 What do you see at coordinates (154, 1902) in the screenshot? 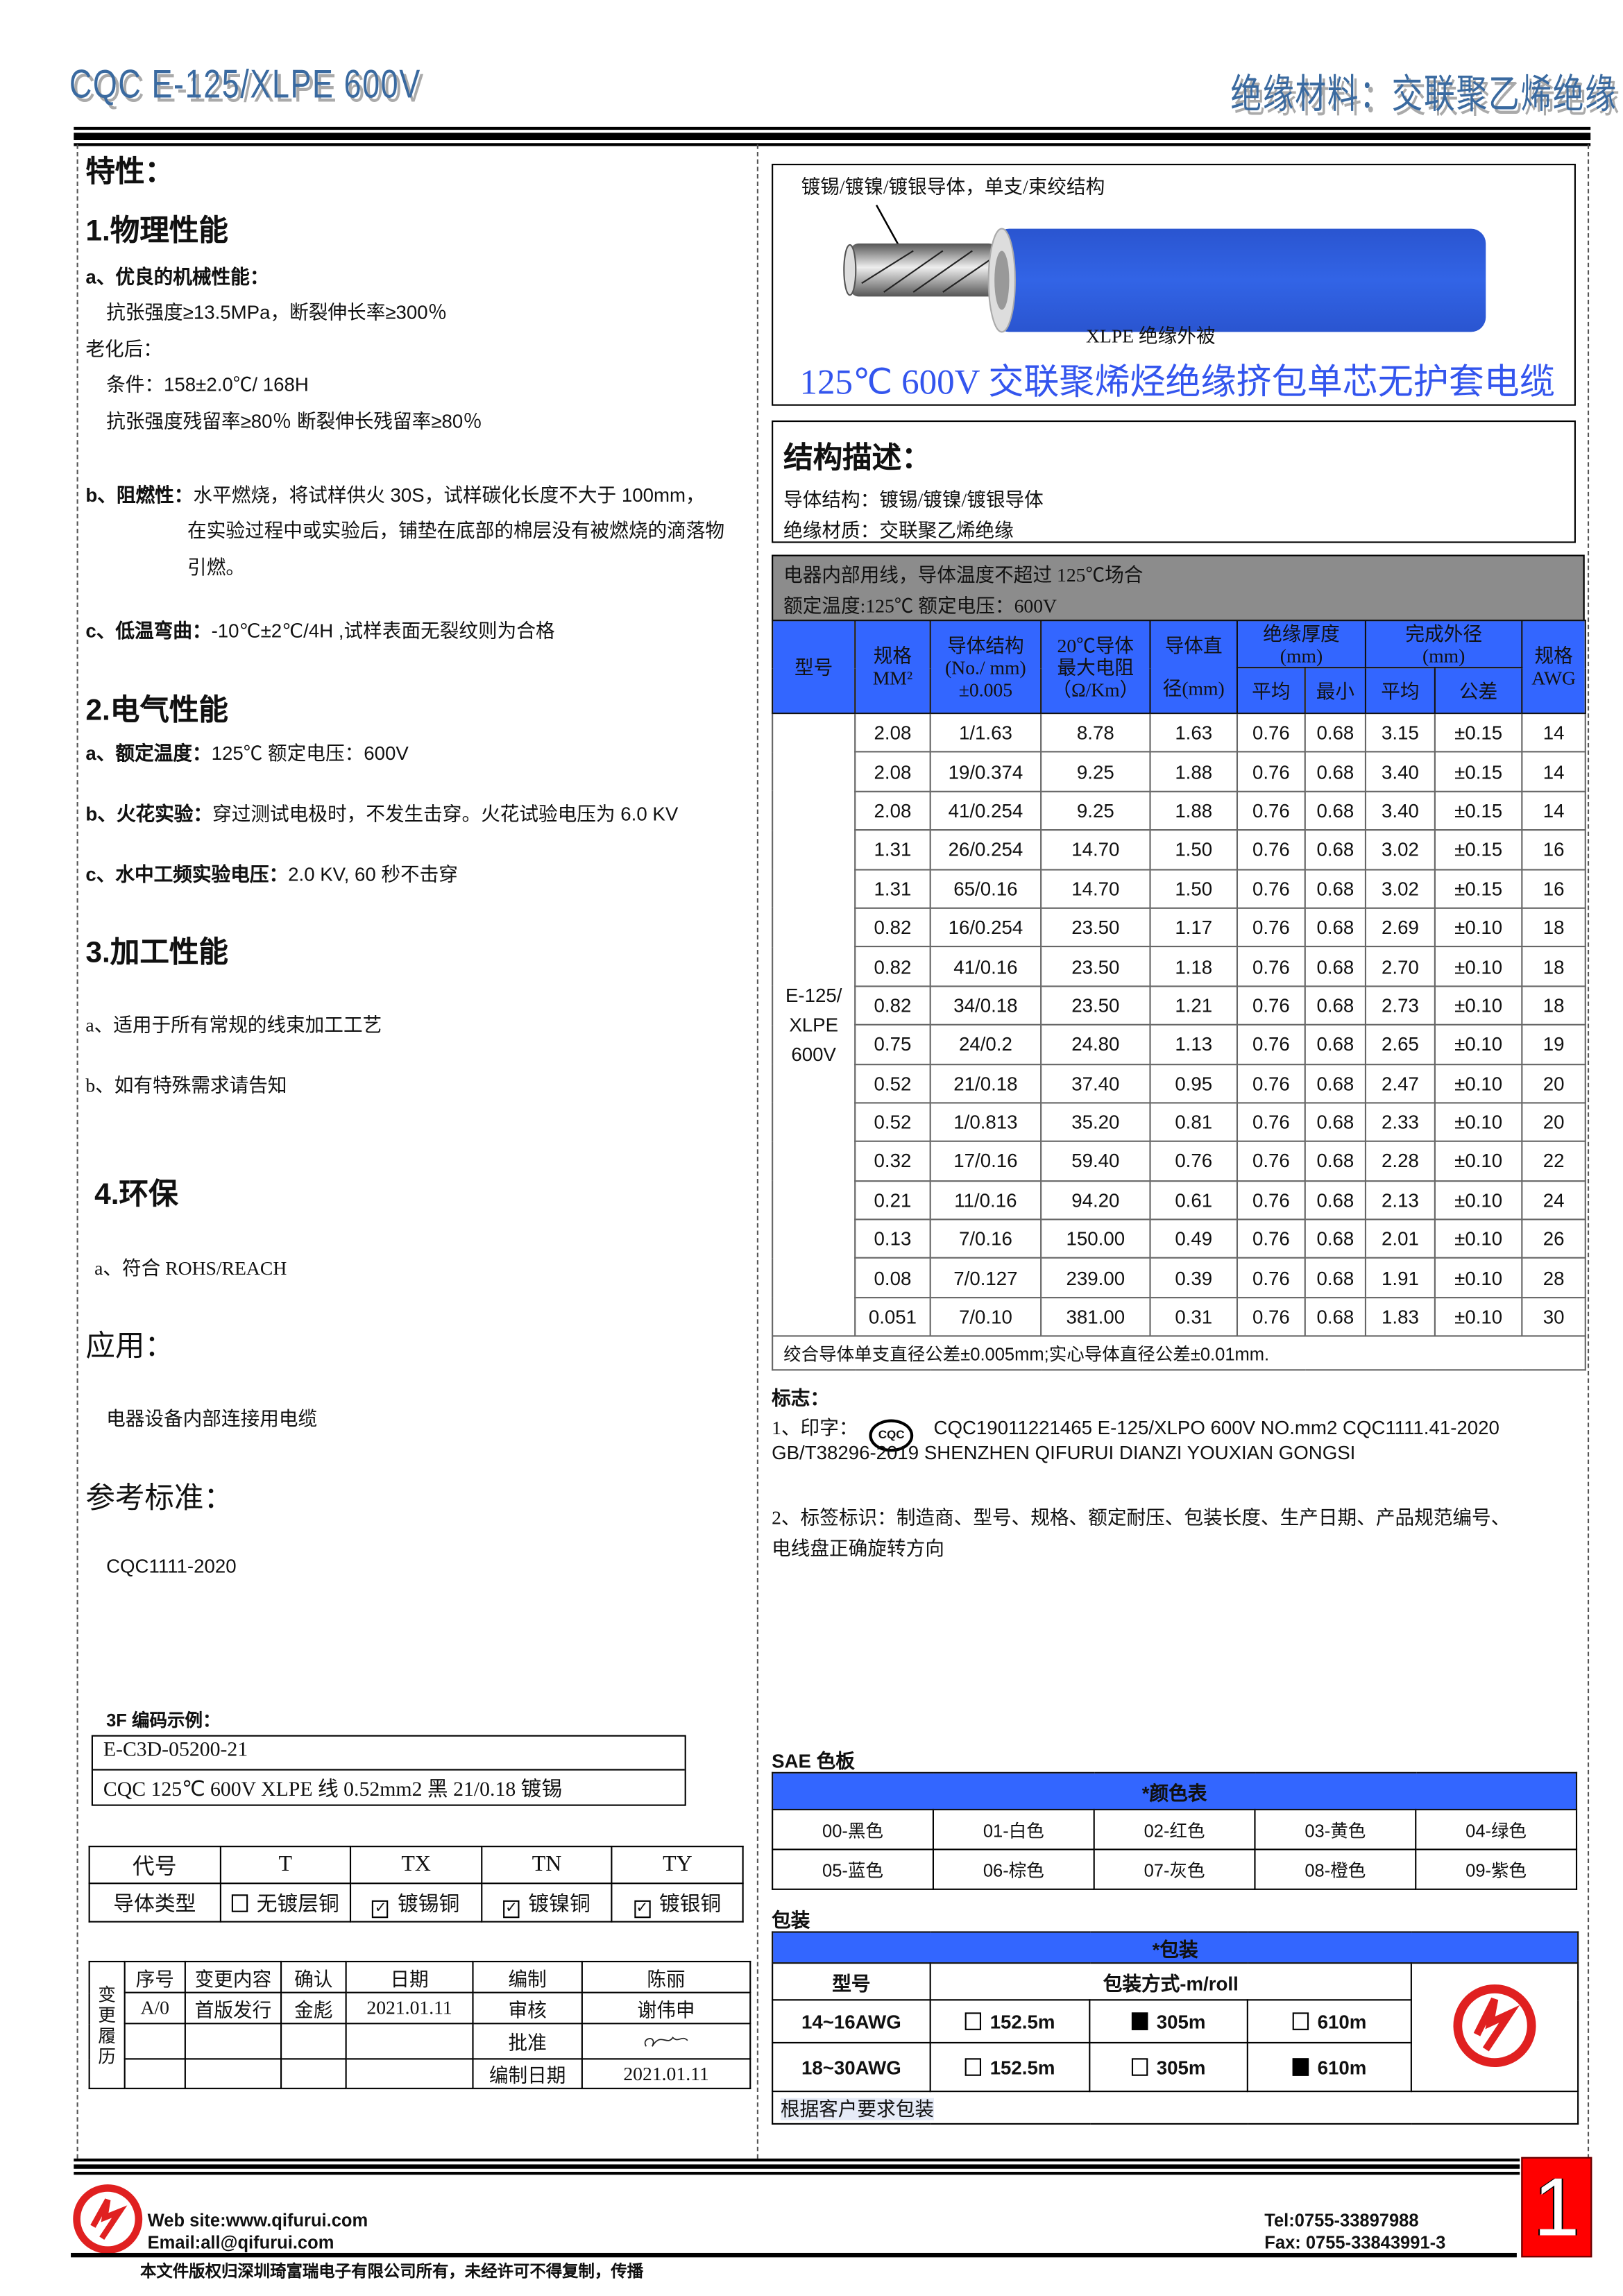
I see `row-label-cell: 导体类型` at bounding box center [154, 1902].